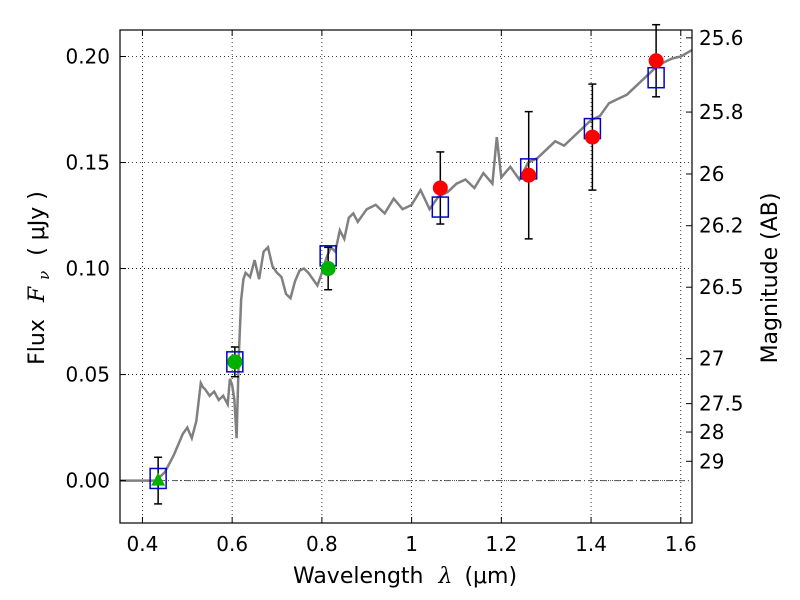 The image size is (800, 600). I want to click on x-tick-label: 1, so click(411, 544).